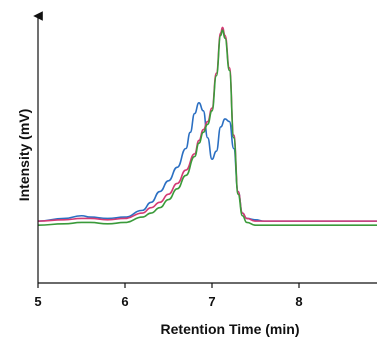 Image resolution: width=377 pixels, height=339 pixels. What do you see at coordinates (37, 301) in the screenshot?
I see `x-tick-label: 5` at bounding box center [37, 301].